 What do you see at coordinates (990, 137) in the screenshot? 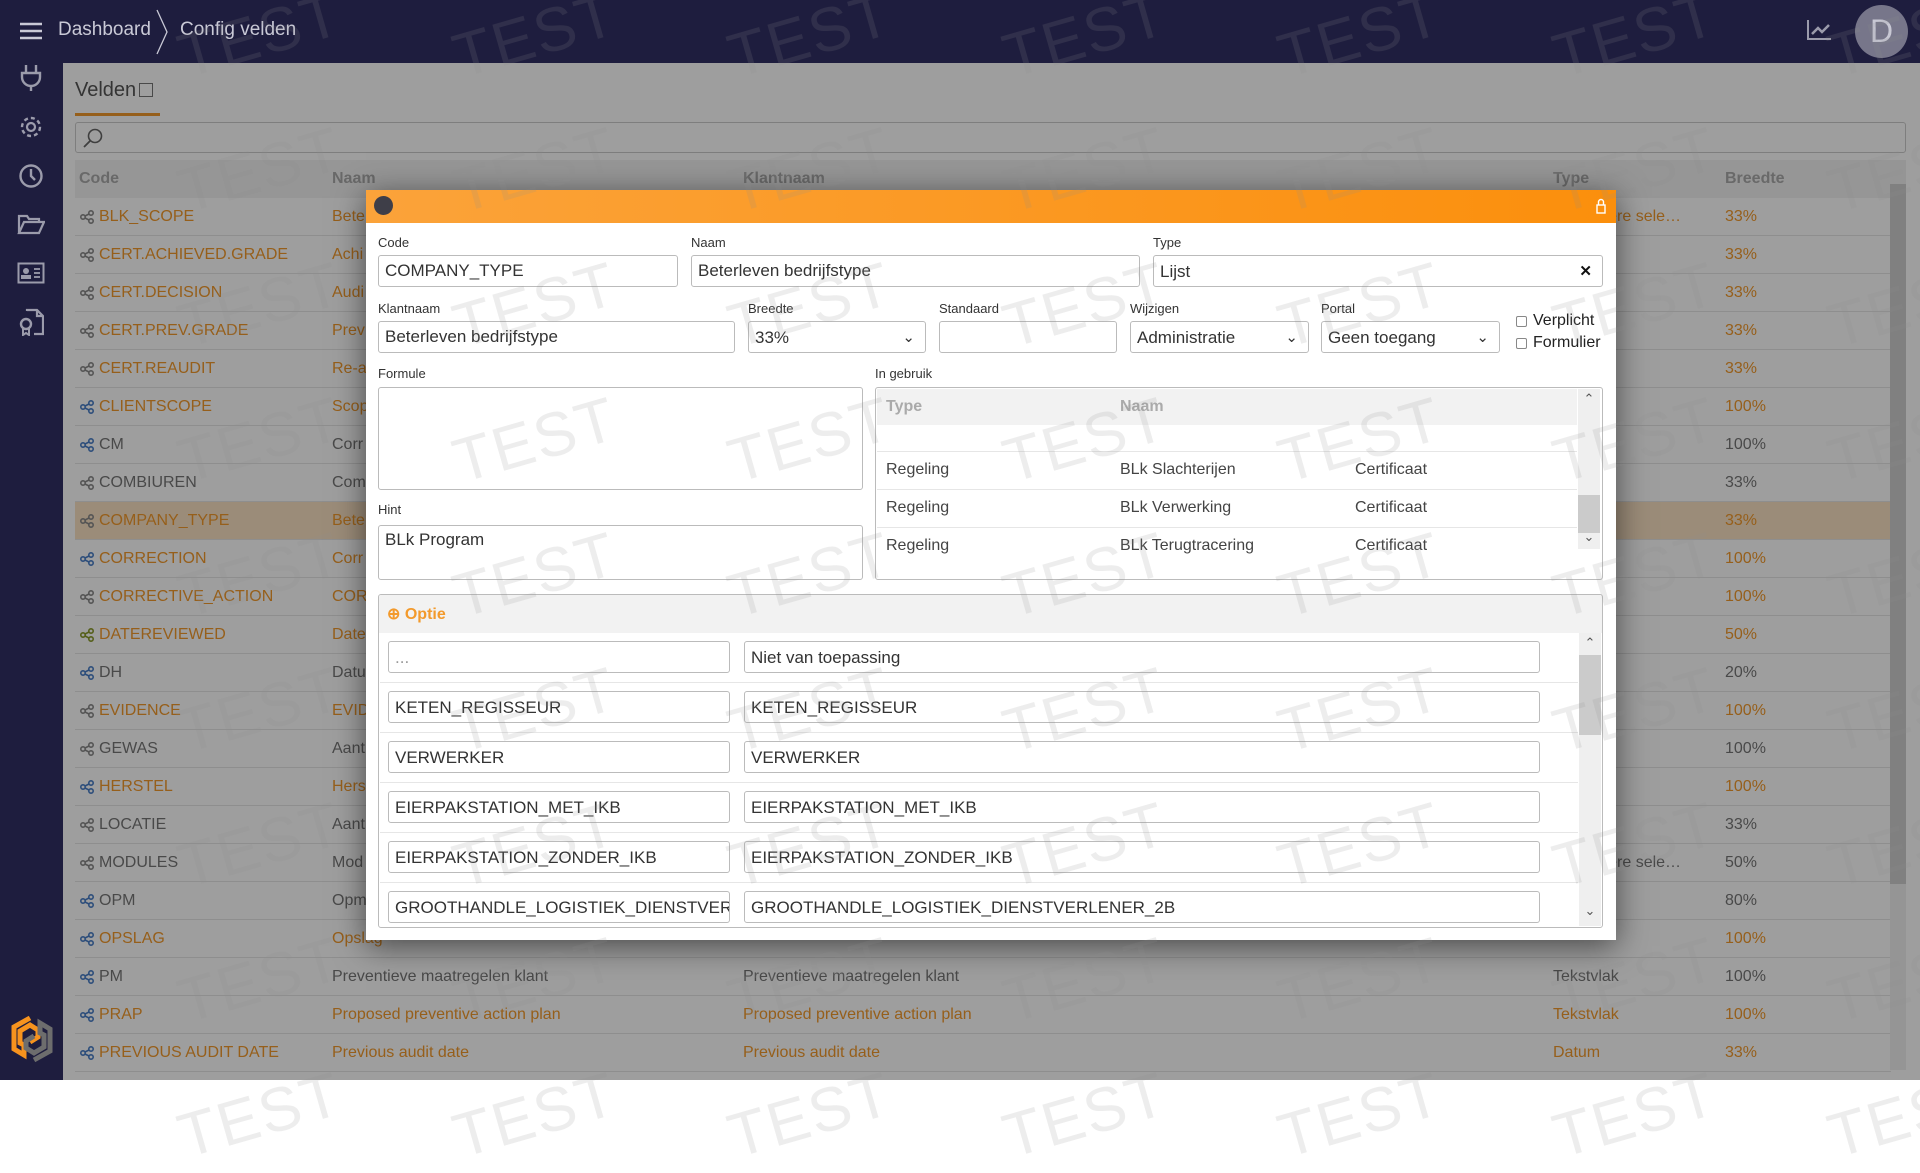
I see `search-input` at bounding box center [990, 137].